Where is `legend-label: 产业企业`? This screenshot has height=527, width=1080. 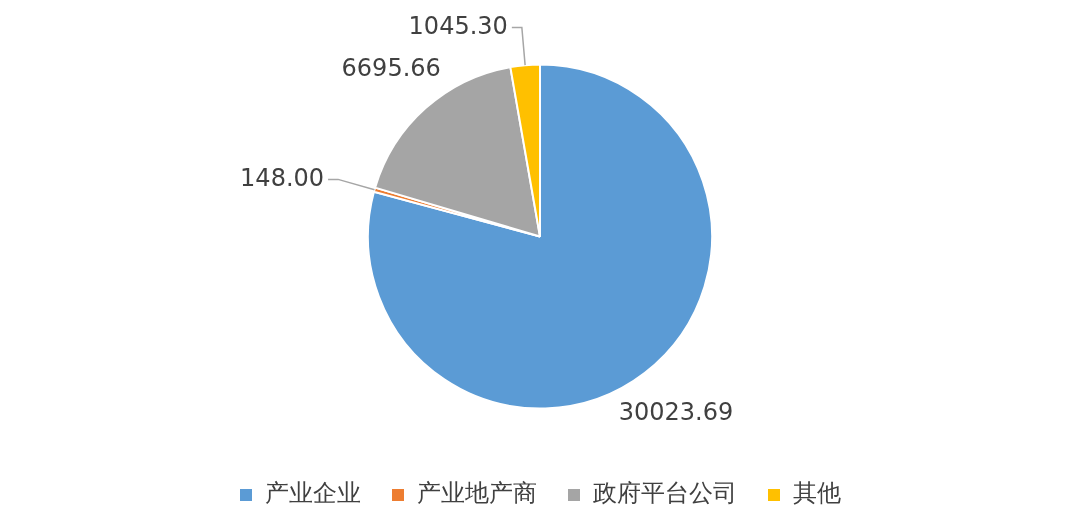 legend-label: 产业企业 is located at coordinates (313, 493).